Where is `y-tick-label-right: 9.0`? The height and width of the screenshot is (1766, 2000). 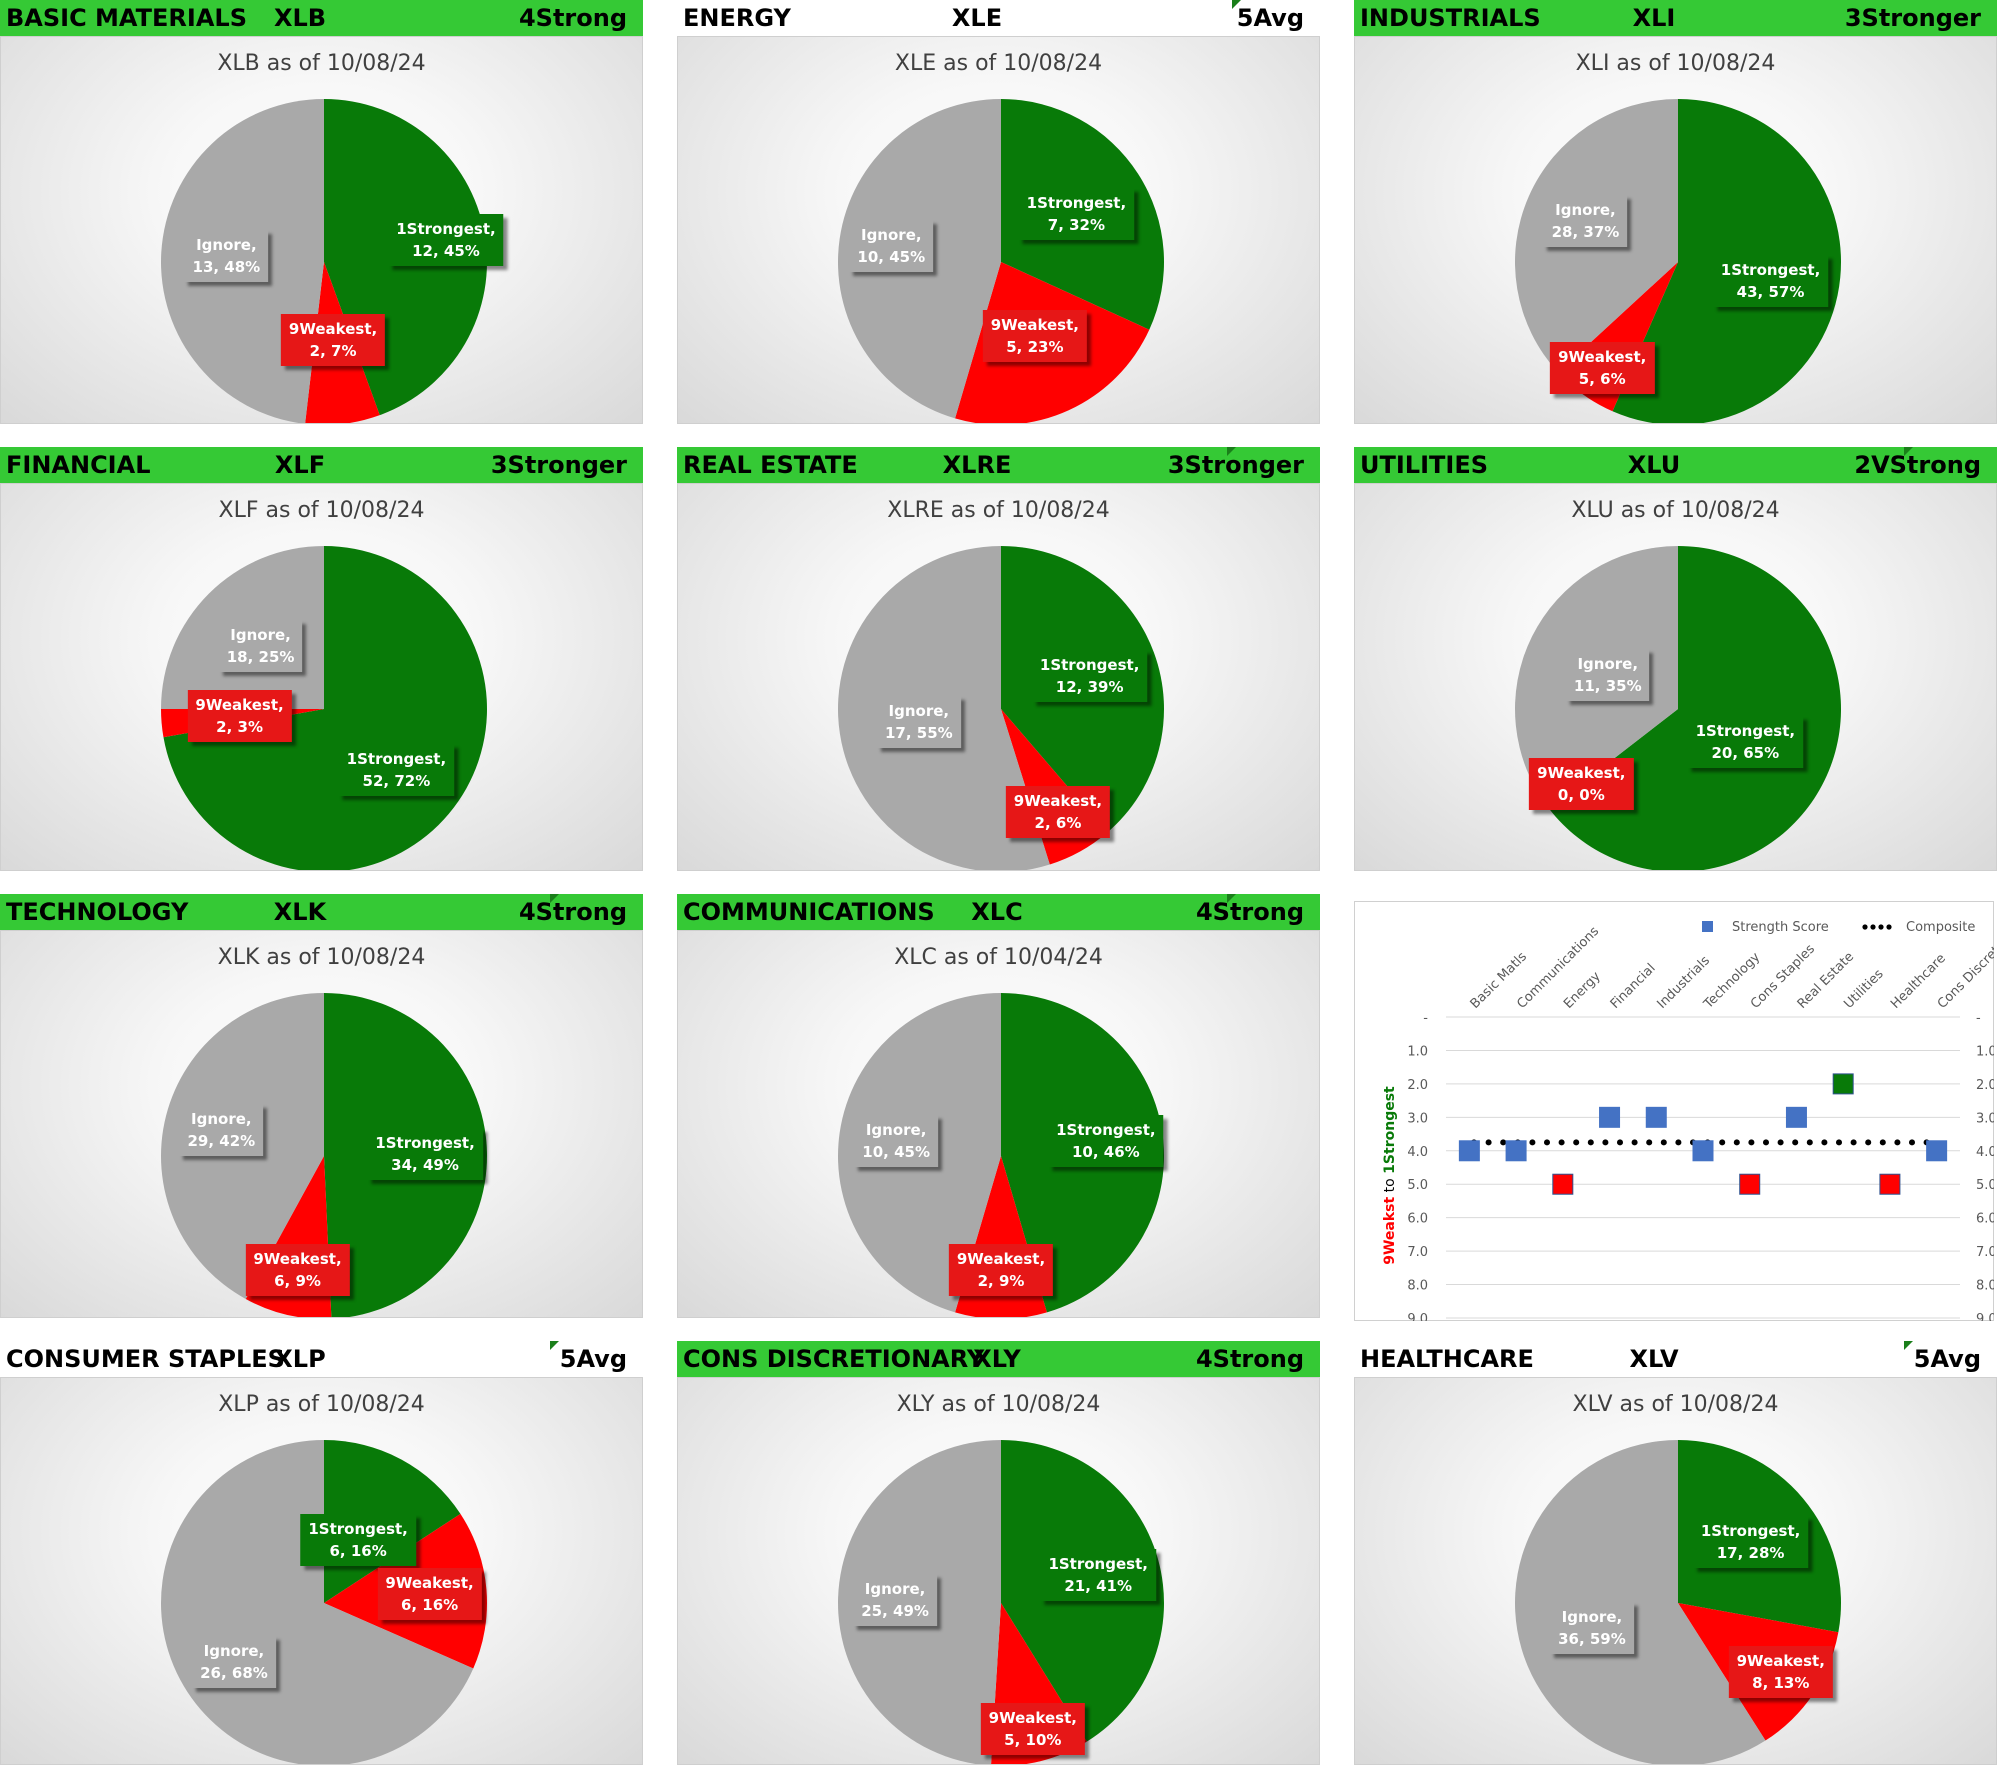 y-tick-label-right: 9.0 is located at coordinates (1985, 1316).